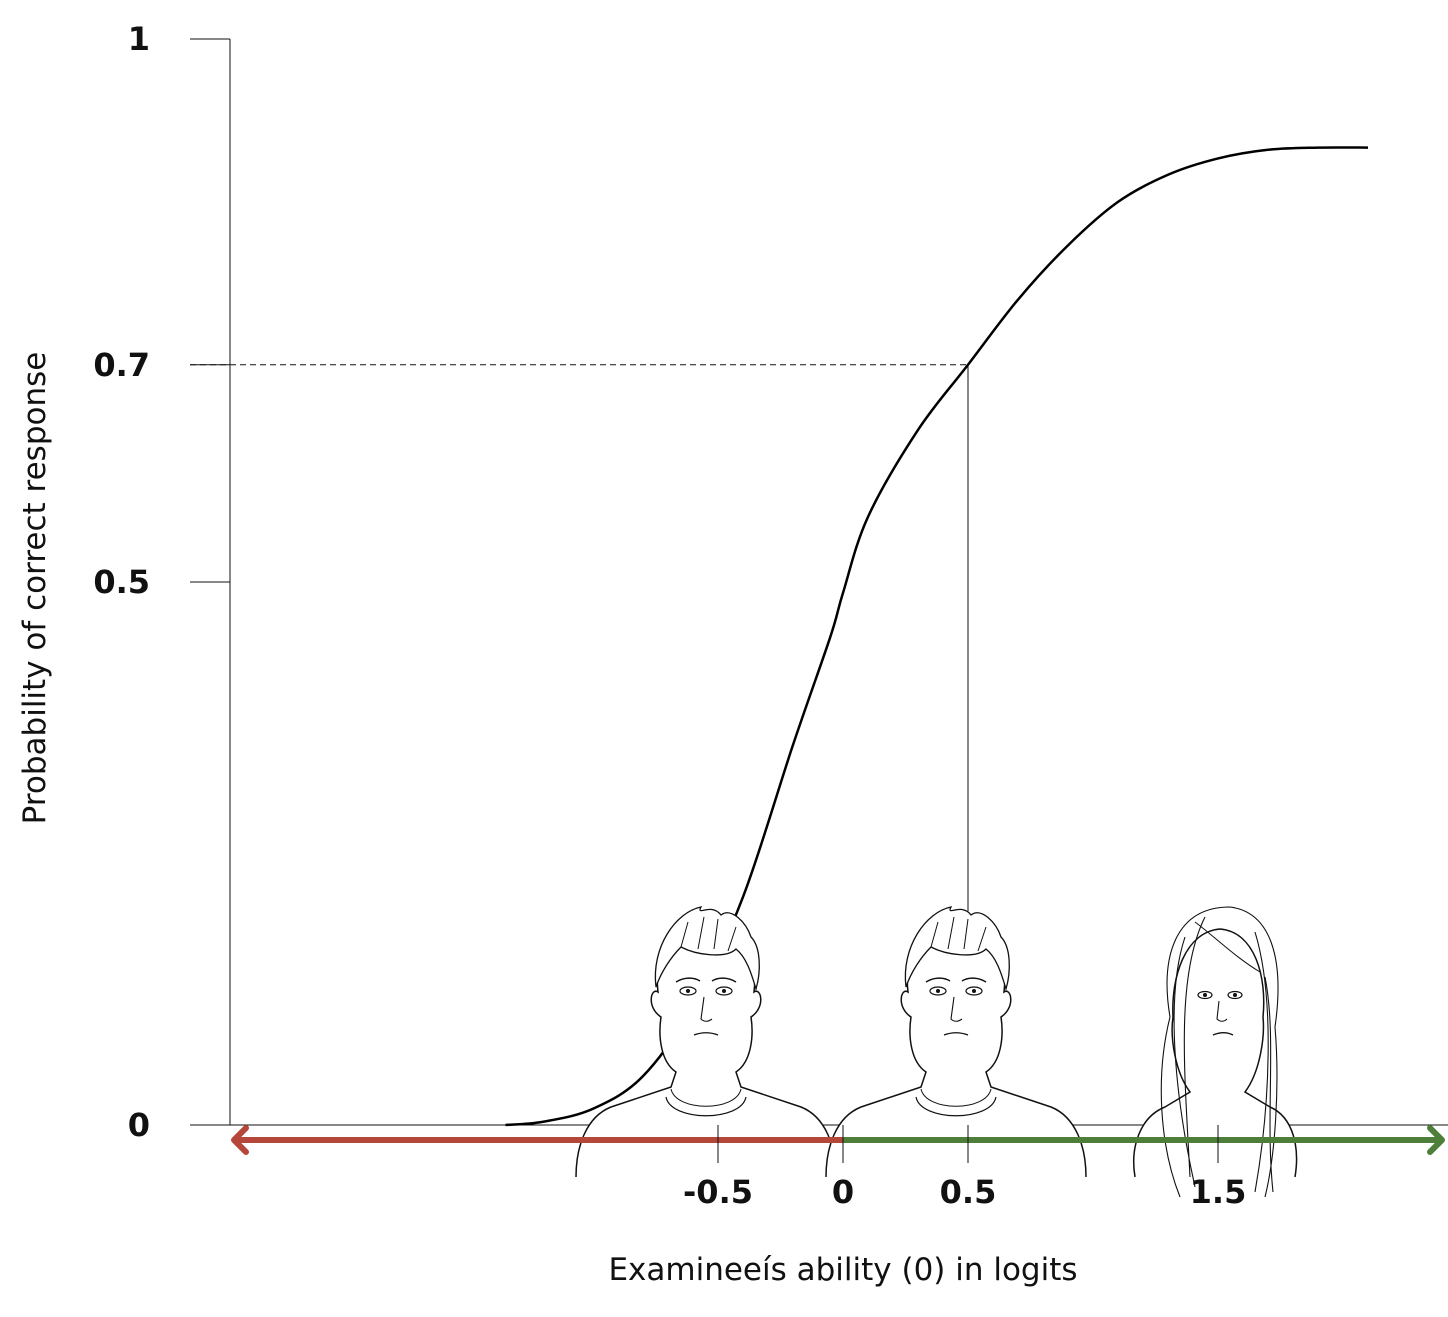  Describe the element at coordinates (1218, 1192) in the screenshot. I see `x-tick-label: 1.5` at that location.